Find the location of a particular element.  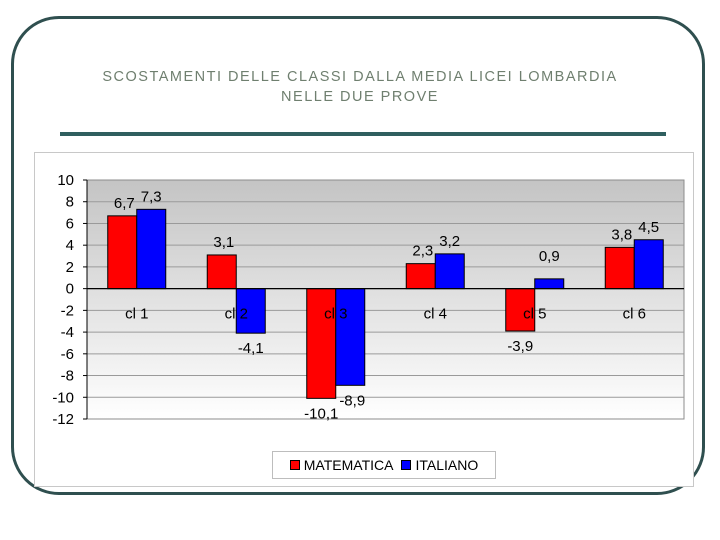

data-label: 3,8 is located at coordinates (621, 234).